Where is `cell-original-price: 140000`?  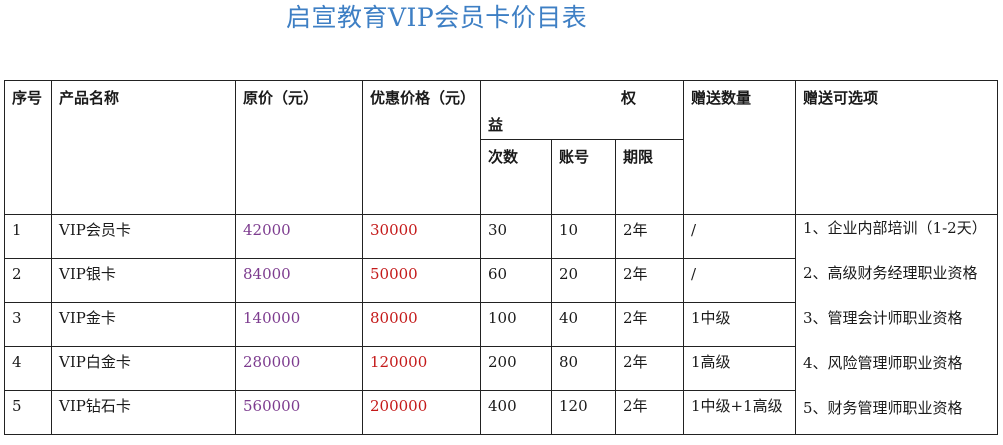
cell-original-price: 140000 is located at coordinates (299, 324).